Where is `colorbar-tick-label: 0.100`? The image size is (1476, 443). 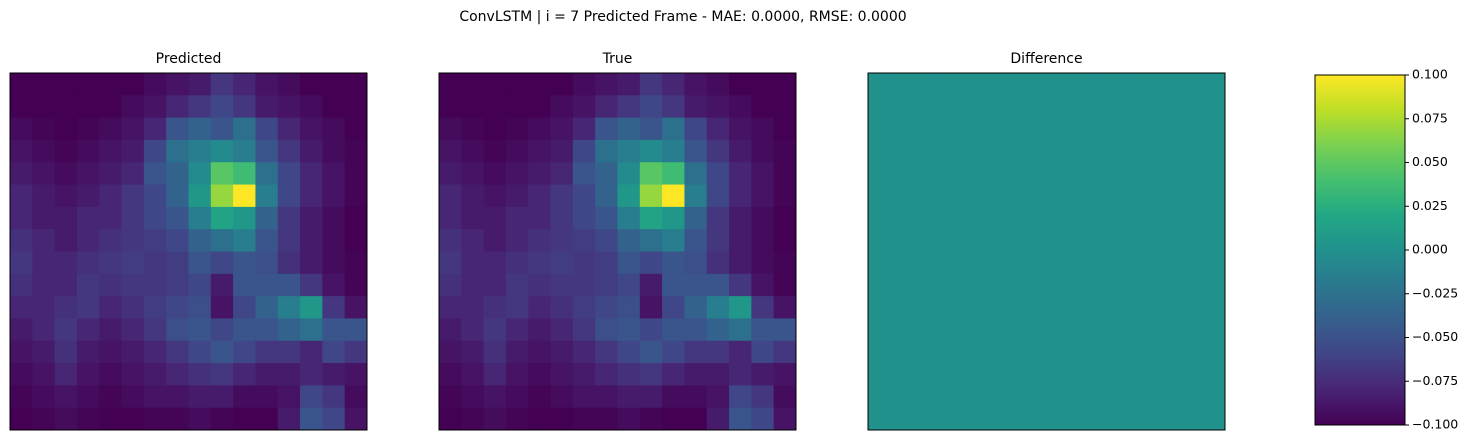 colorbar-tick-label: 0.100 is located at coordinates (1430, 74).